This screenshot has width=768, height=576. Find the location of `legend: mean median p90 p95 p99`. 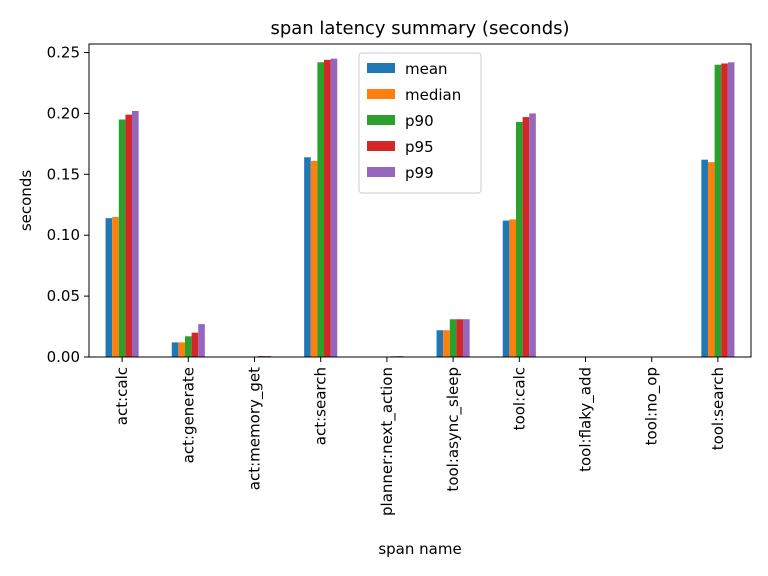

legend: mean median p90 p95 p99 is located at coordinates (420, 123).